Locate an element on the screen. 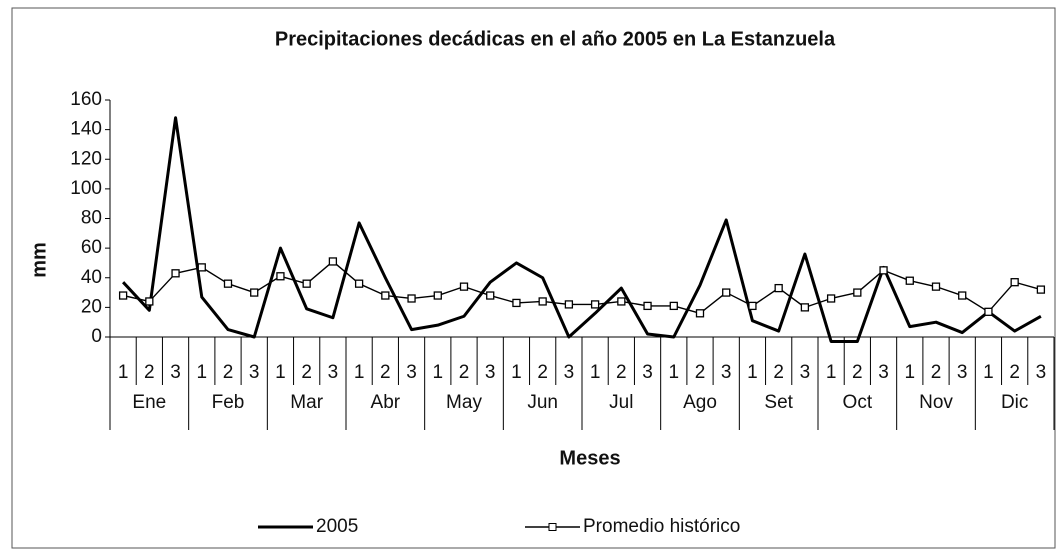 This screenshot has width=1061, height=554. y-tick-label: 80 is located at coordinates (91, 218).